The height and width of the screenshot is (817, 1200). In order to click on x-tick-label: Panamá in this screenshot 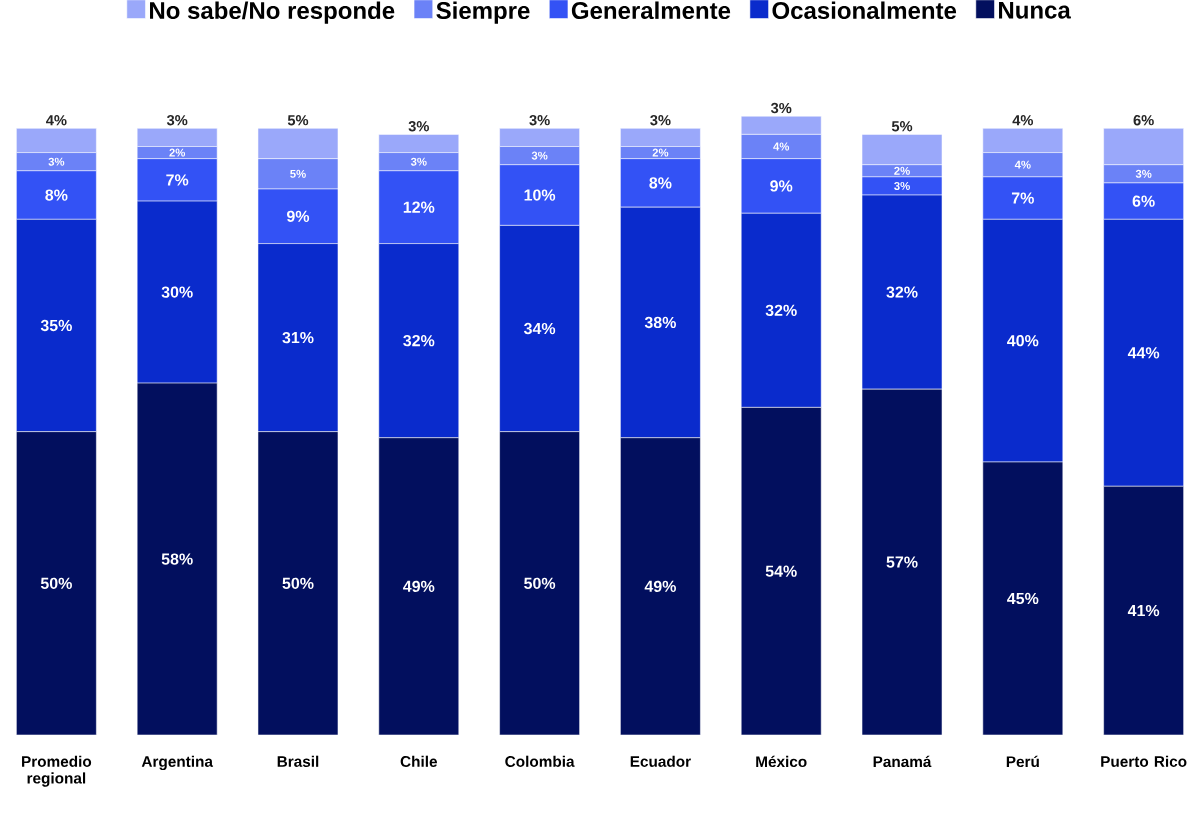, I will do `click(902, 761)`.